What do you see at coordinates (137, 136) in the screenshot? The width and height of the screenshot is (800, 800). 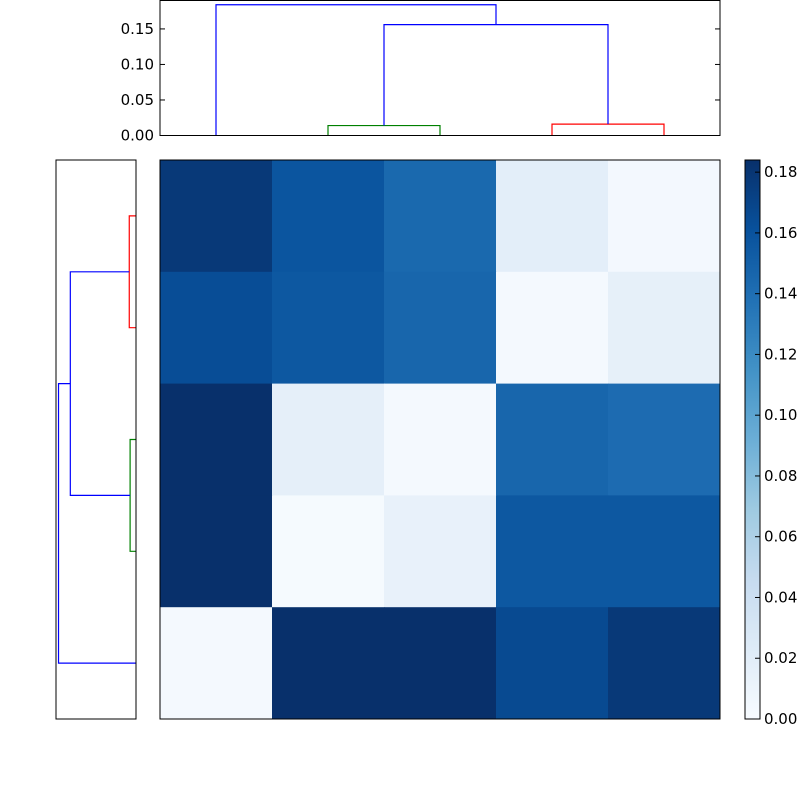 I see `top-dendrogram-tick-label-0: 0.00` at bounding box center [137, 136].